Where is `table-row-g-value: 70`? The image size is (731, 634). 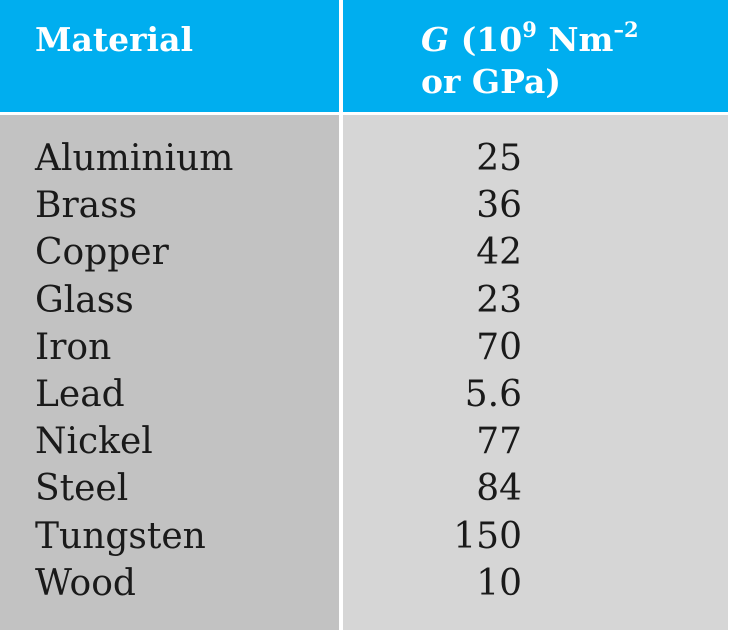
table-row-g-value: 70 is located at coordinates (499, 347).